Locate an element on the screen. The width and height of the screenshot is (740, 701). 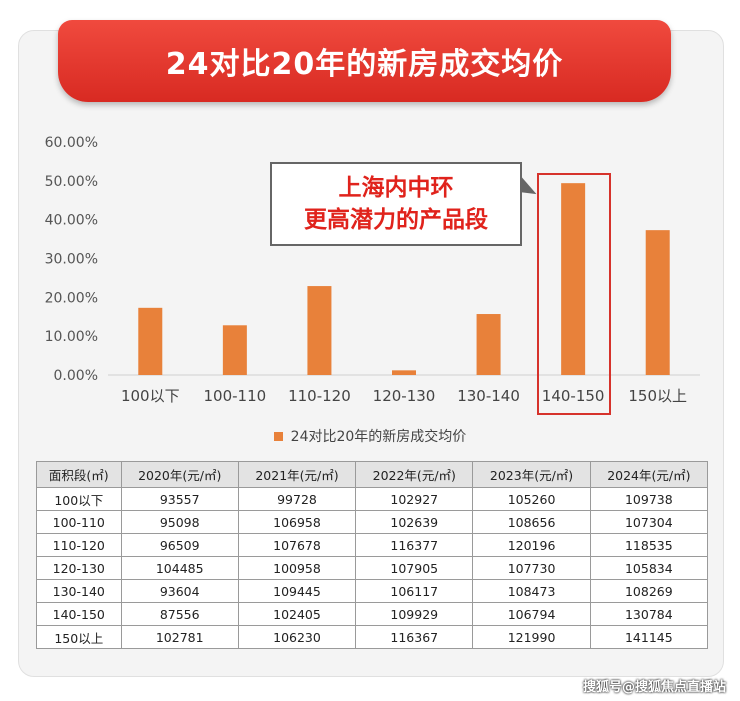
table-cell: 141145 is located at coordinates (649, 637).